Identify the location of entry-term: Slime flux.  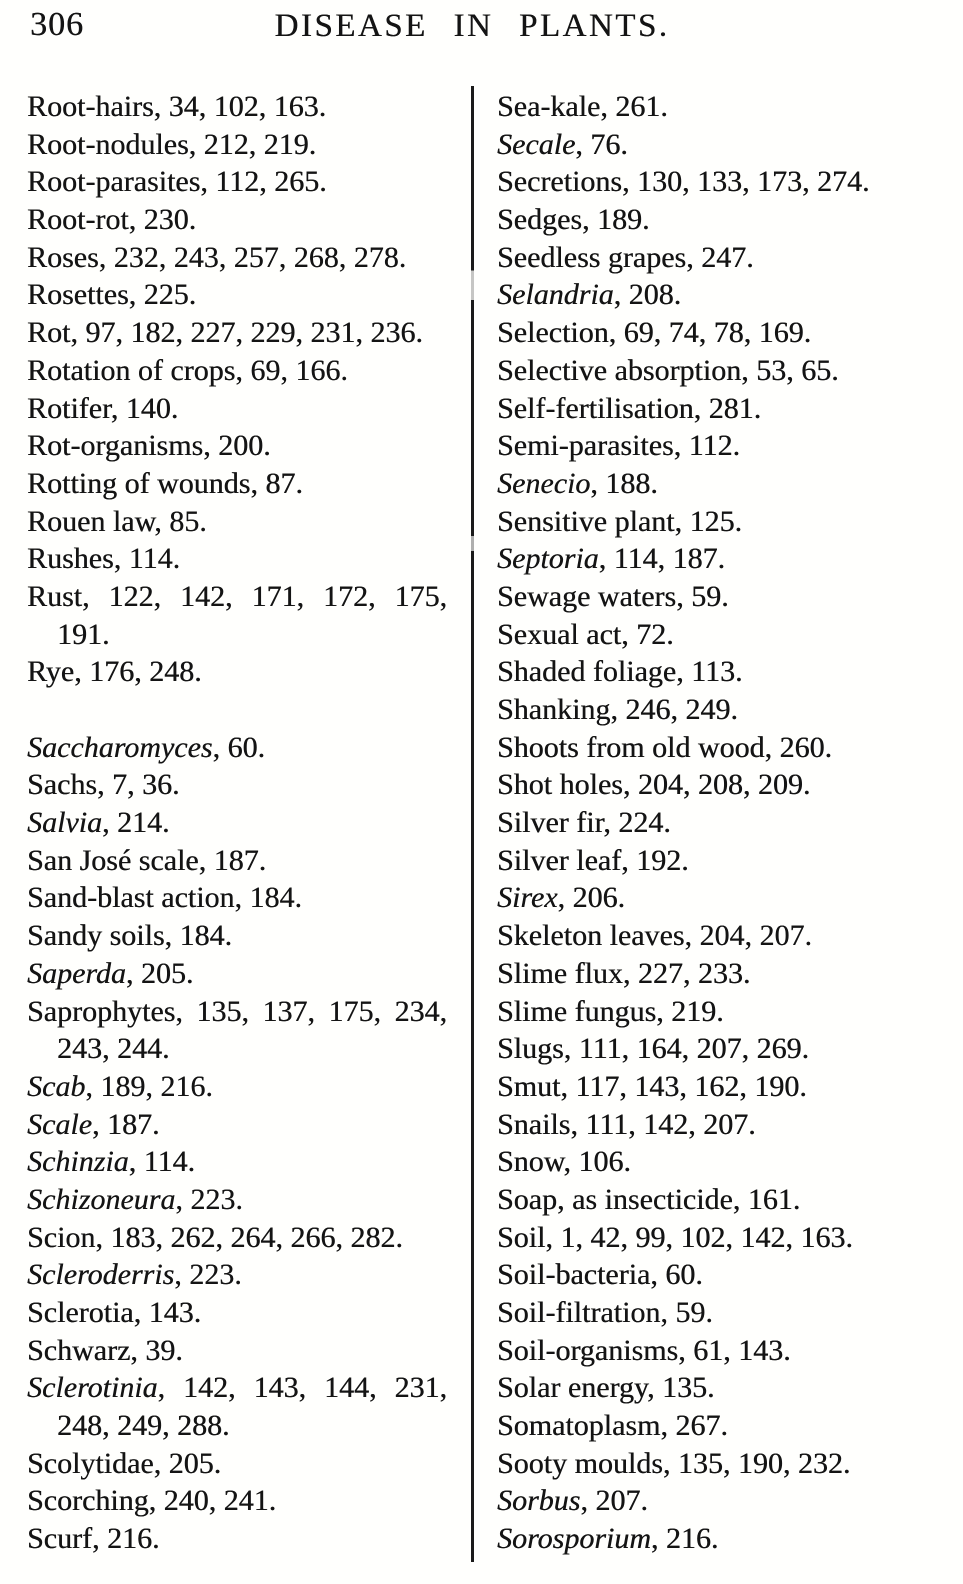
(560, 973).